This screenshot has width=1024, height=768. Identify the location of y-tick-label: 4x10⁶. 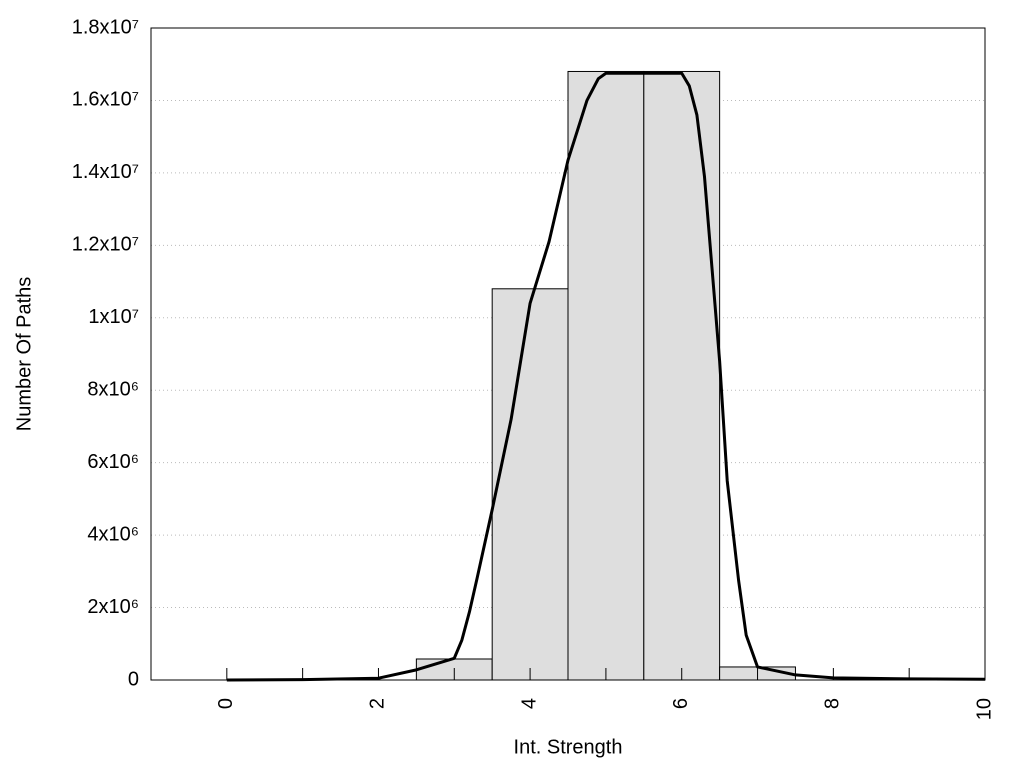
(113, 534).